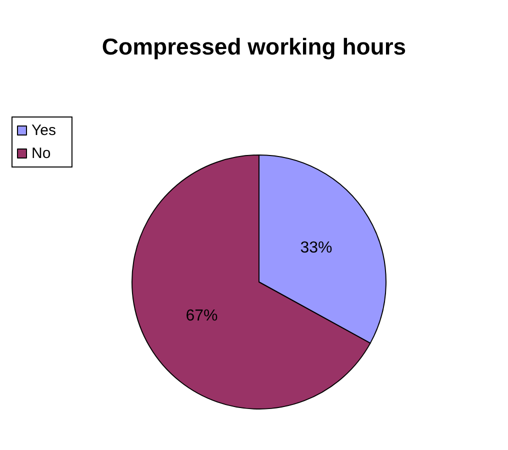 The width and height of the screenshot is (508, 450). Describe the element at coordinates (44, 130) in the screenshot. I see `legend-label: Yes` at that location.